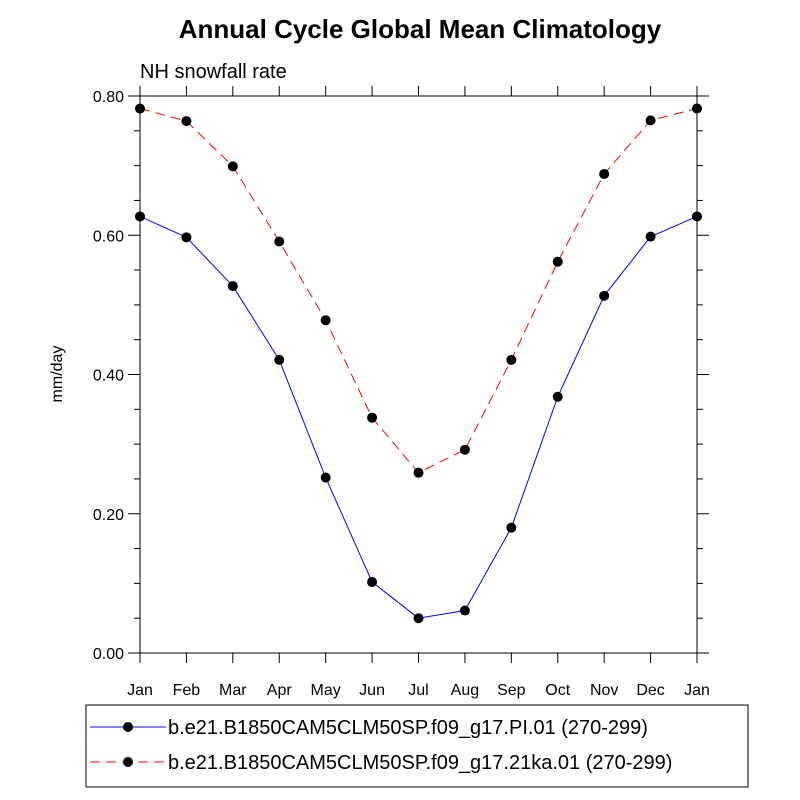 This screenshot has width=800, height=800. Describe the element at coordinates (108, 515) in the screenshot. I see `y-tick-label: 0.20` at that location.